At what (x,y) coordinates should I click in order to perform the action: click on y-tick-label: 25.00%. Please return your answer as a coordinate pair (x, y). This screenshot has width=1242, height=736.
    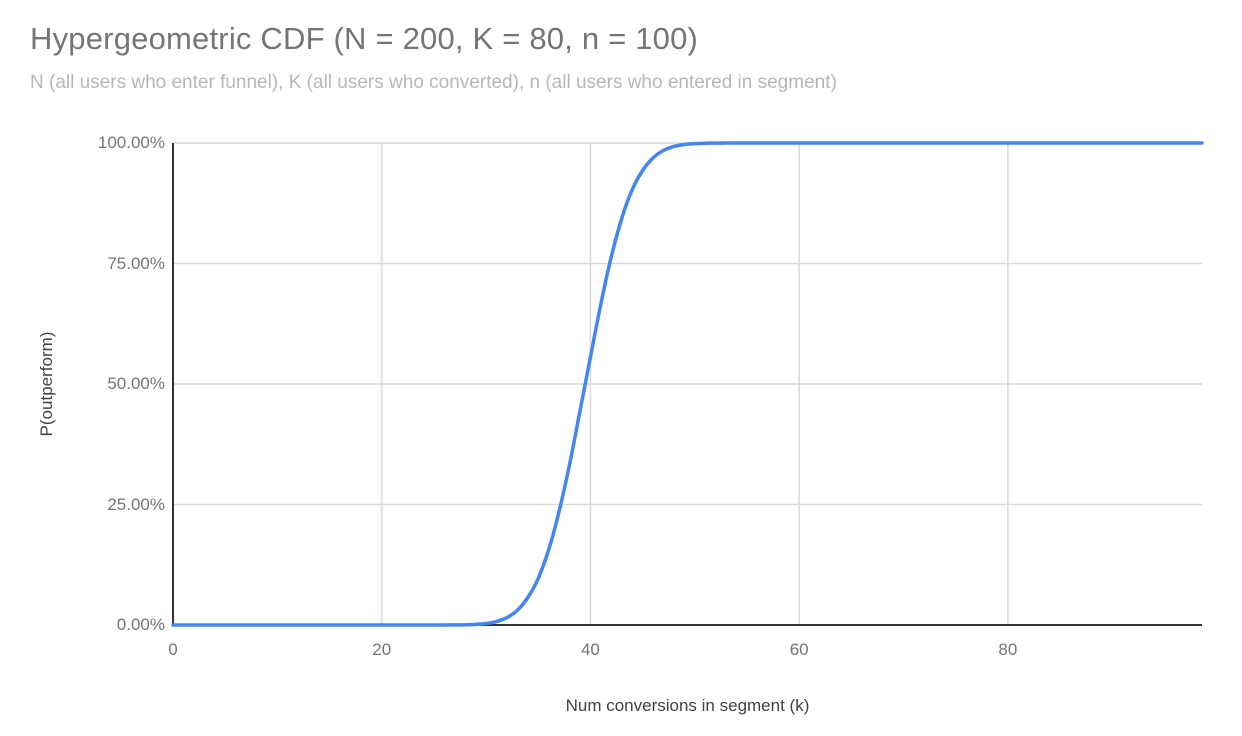
    Looking at the image, I should click on (136, 504).